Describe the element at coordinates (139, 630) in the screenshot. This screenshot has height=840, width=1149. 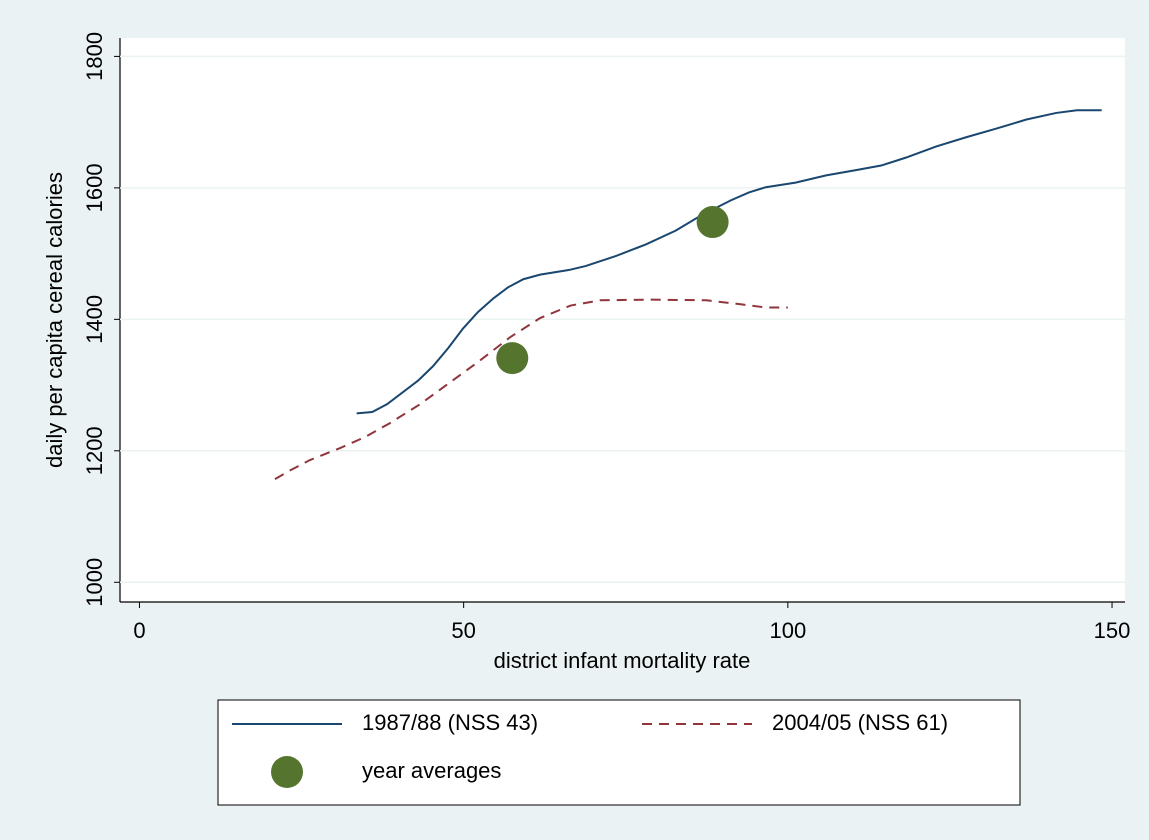
I see `x-tick-label: 0` at that location.